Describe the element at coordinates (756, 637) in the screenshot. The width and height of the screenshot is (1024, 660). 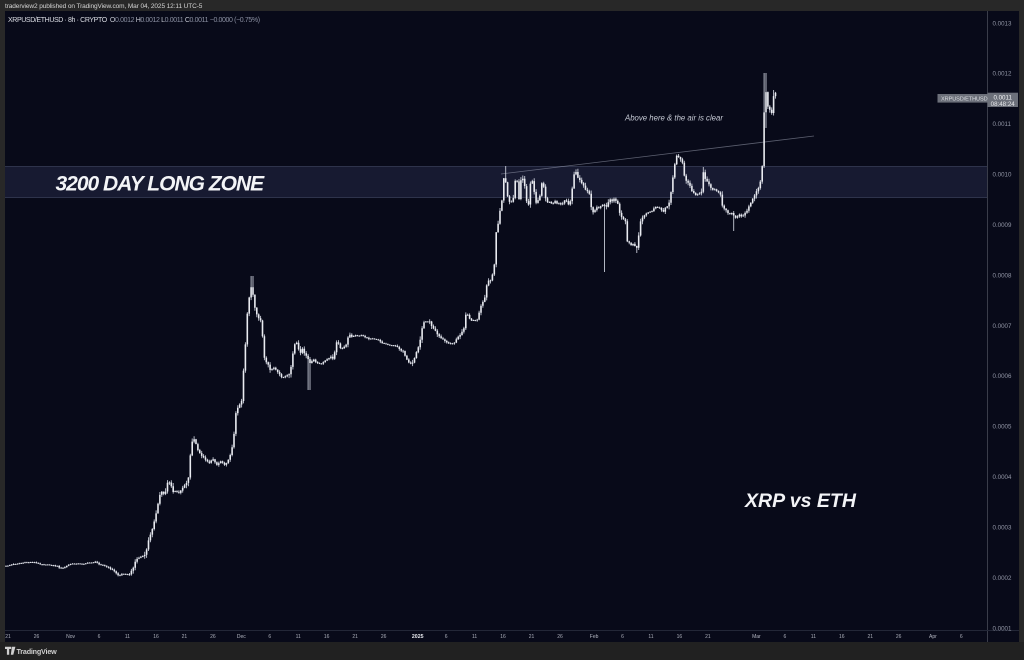
I see `svg-text: Mar` at that location.